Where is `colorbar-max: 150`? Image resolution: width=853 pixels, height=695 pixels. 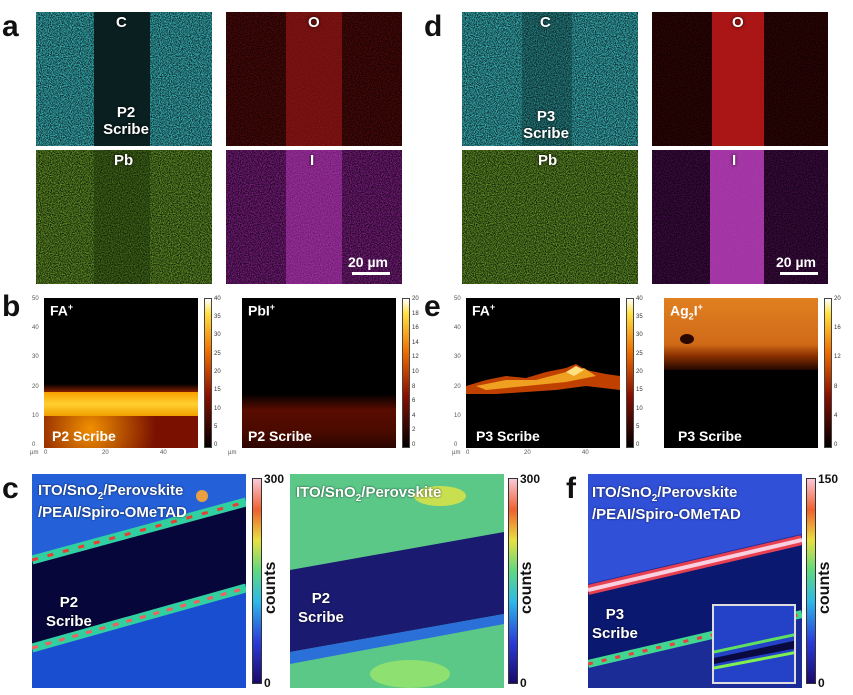
colorbar-max: 150 is located at coordinates (828, 479).